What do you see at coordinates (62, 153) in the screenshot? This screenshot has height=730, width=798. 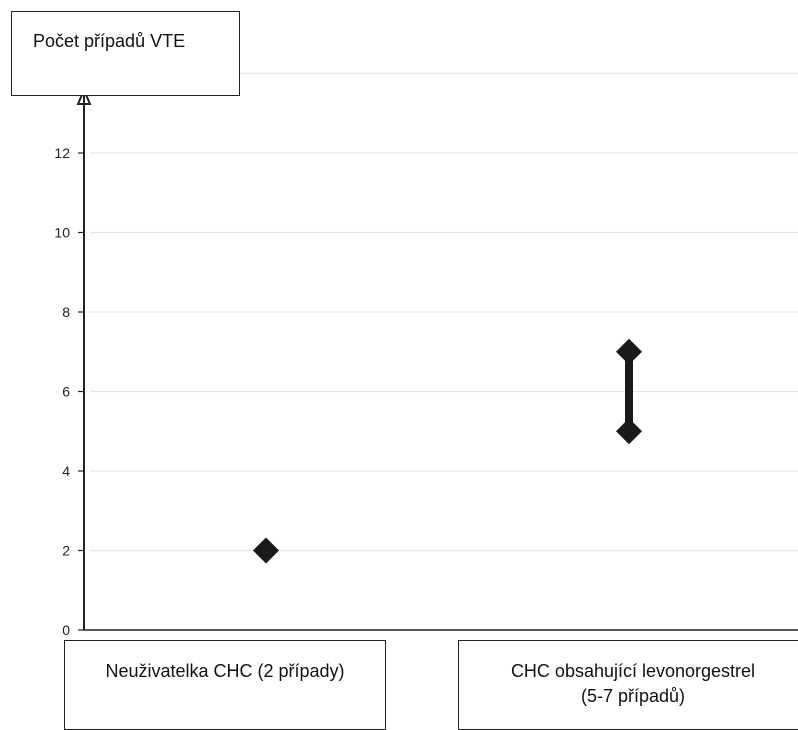 I see `y-tick-label: 12` at bounding box center [62, 153].